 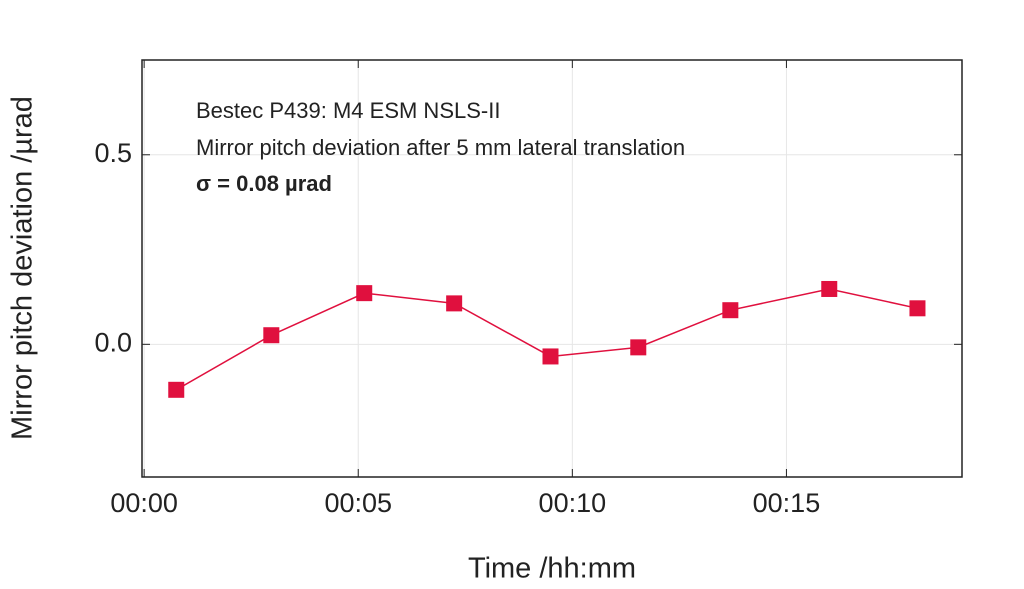 What do you see at coordinates (348, 110) in the screenshot?
I see `annotation: Bestec P439: M4 ESM NSLS-II` at bounding box center [348, 110].